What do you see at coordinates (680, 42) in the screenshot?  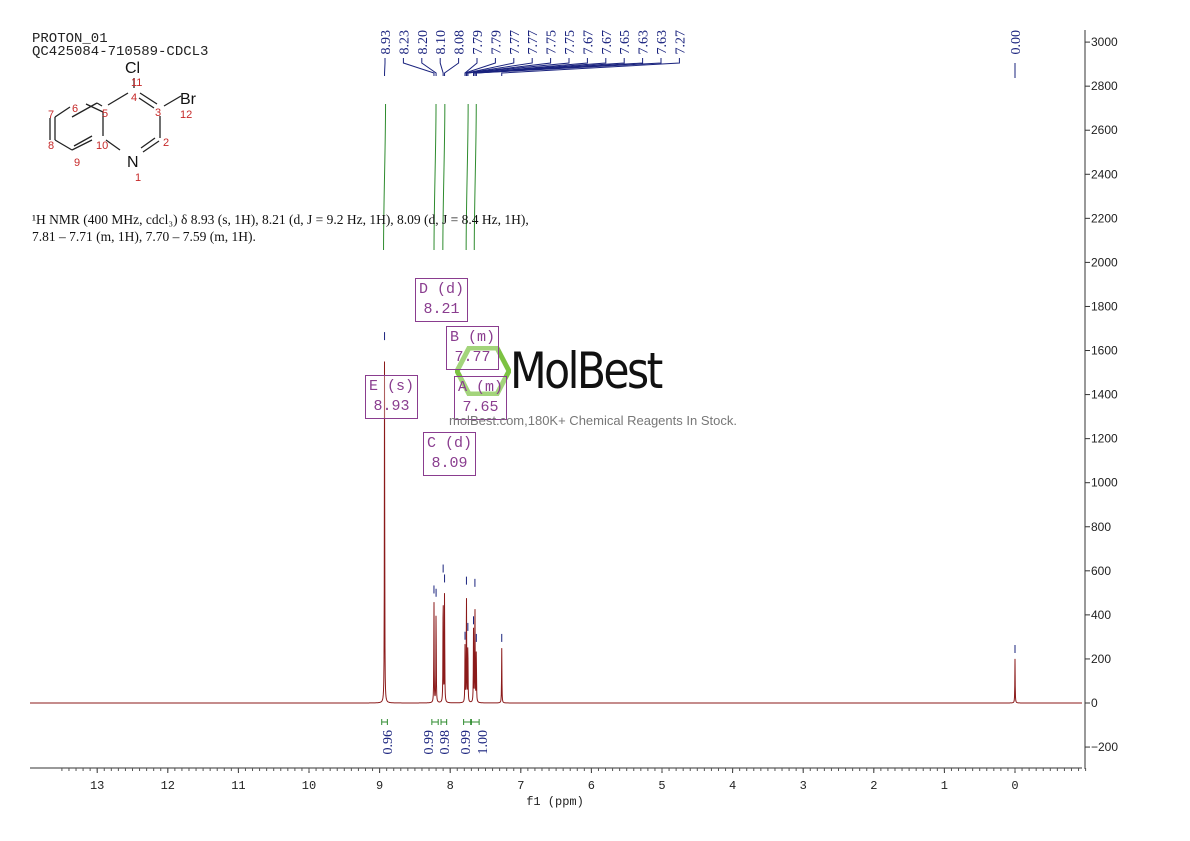 I see `peak-label: 7.27` at bounding box center [680, 42].